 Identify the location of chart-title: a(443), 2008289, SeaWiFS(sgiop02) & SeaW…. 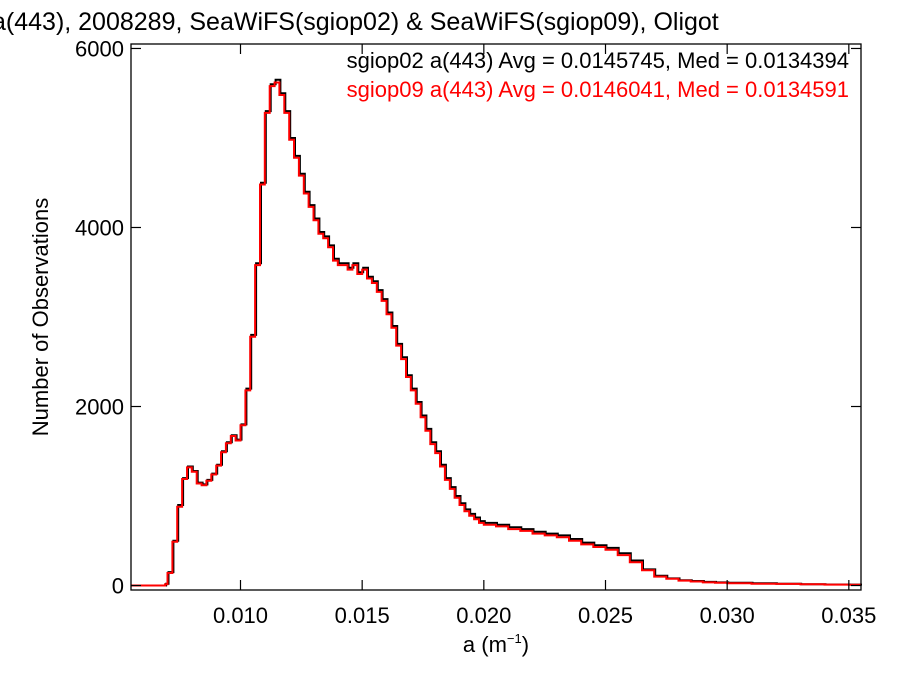
(359, 22).